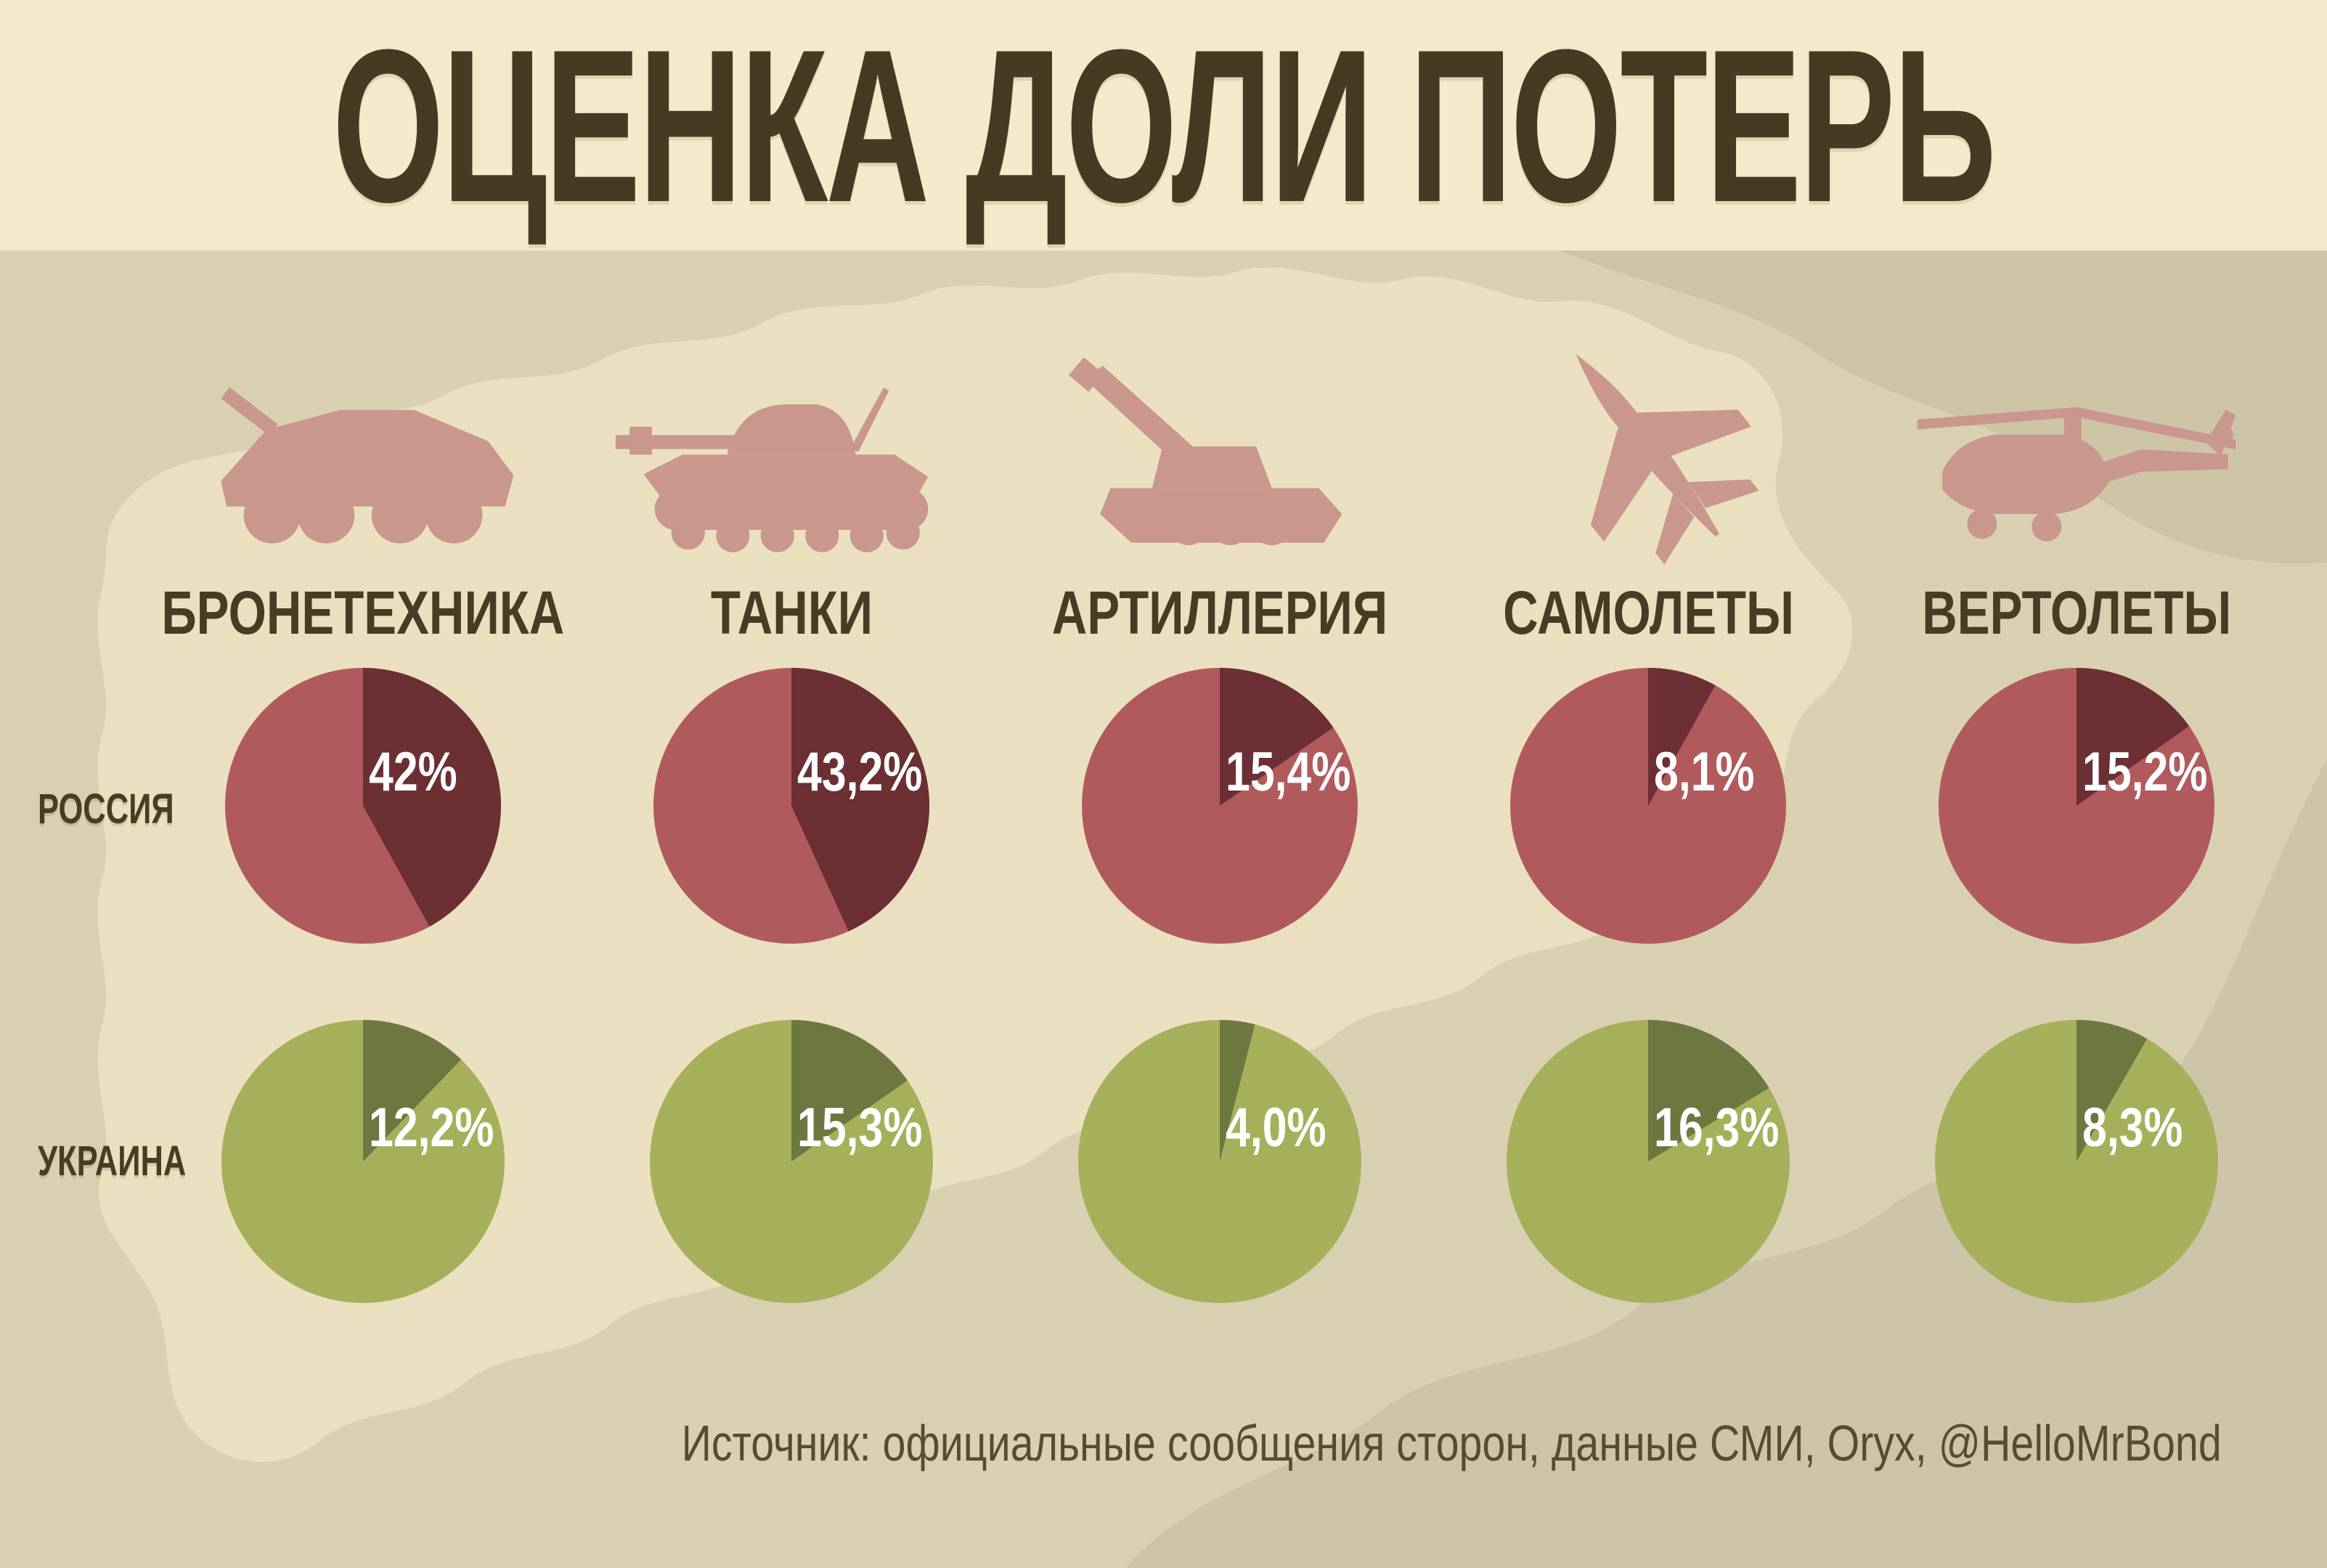  I want to click on pie-ukraine-tanks: 15,3%, so click(791, 1162).